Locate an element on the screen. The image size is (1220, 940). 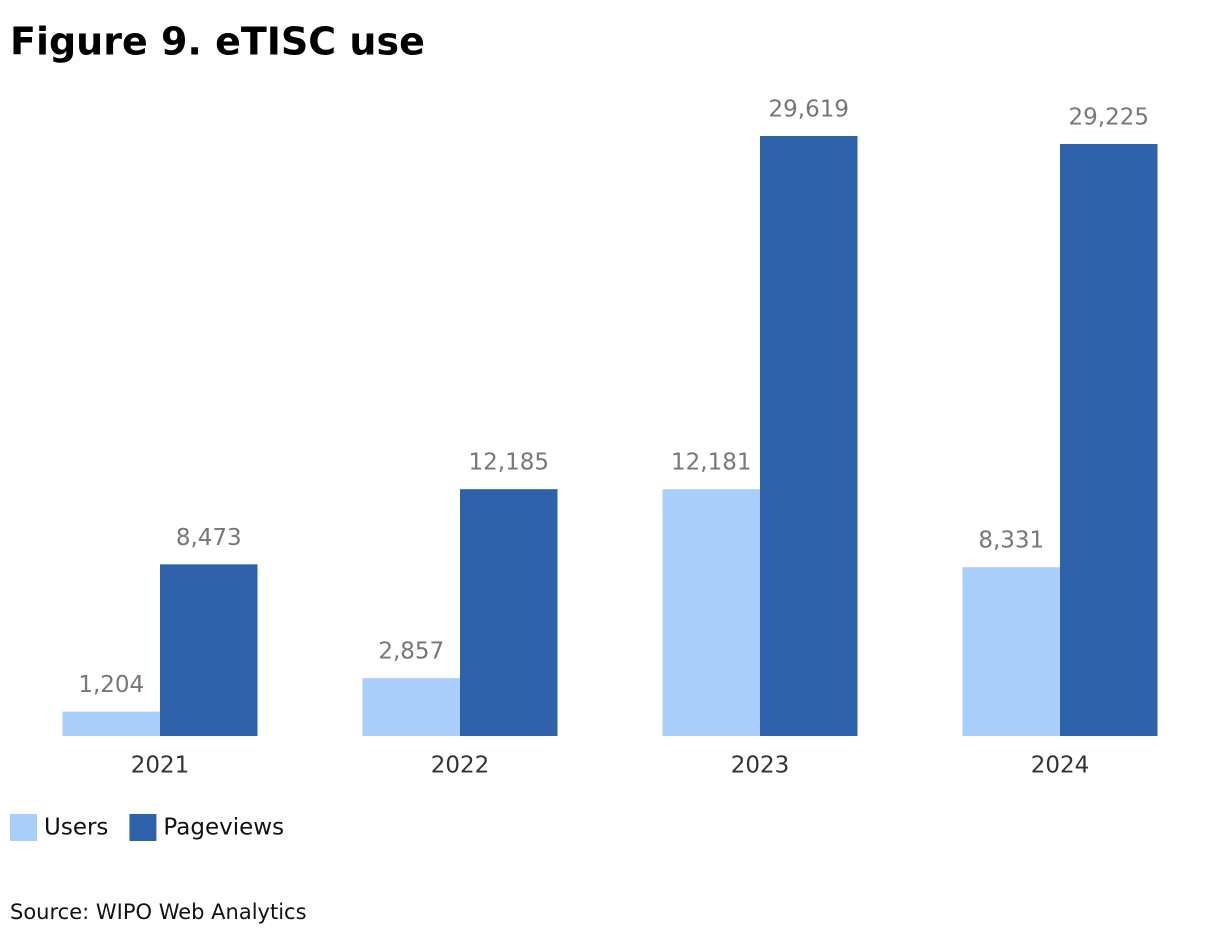
x-tick-label: 2021 is located at coordinates (160, 766).